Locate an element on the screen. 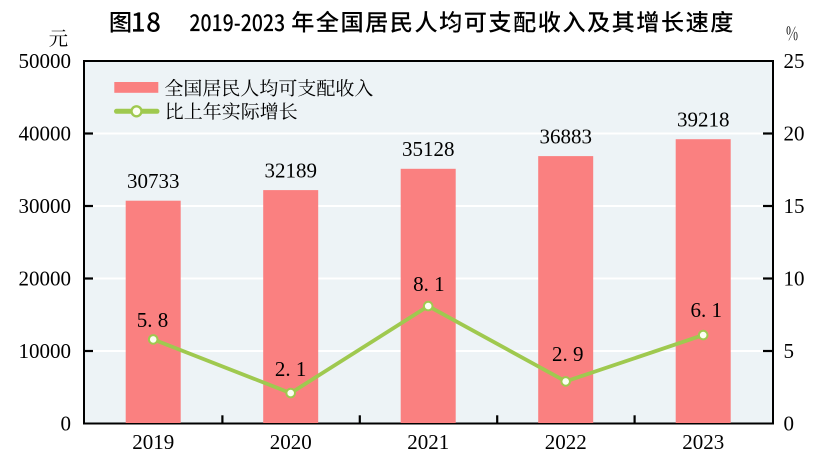  svg-text: 2021 is located at coordinates (428, 442).